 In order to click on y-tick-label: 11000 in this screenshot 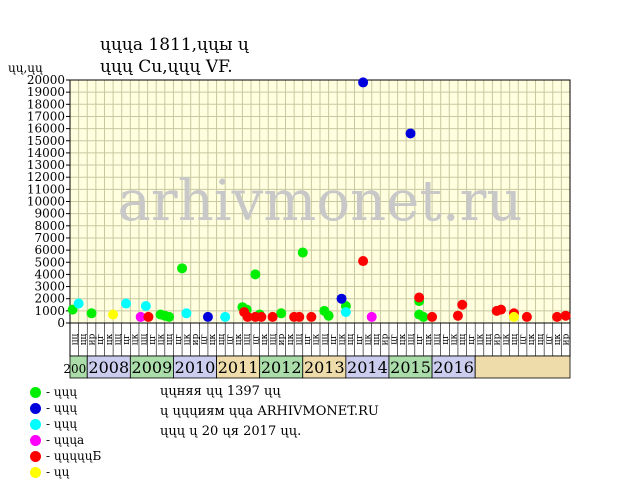, I will do `click(46, 189)`.